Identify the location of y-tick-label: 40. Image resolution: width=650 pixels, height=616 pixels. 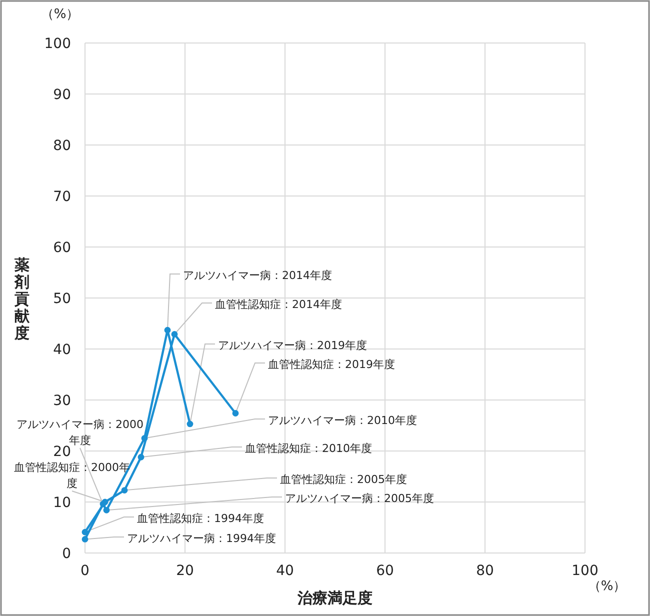
(62, 350).